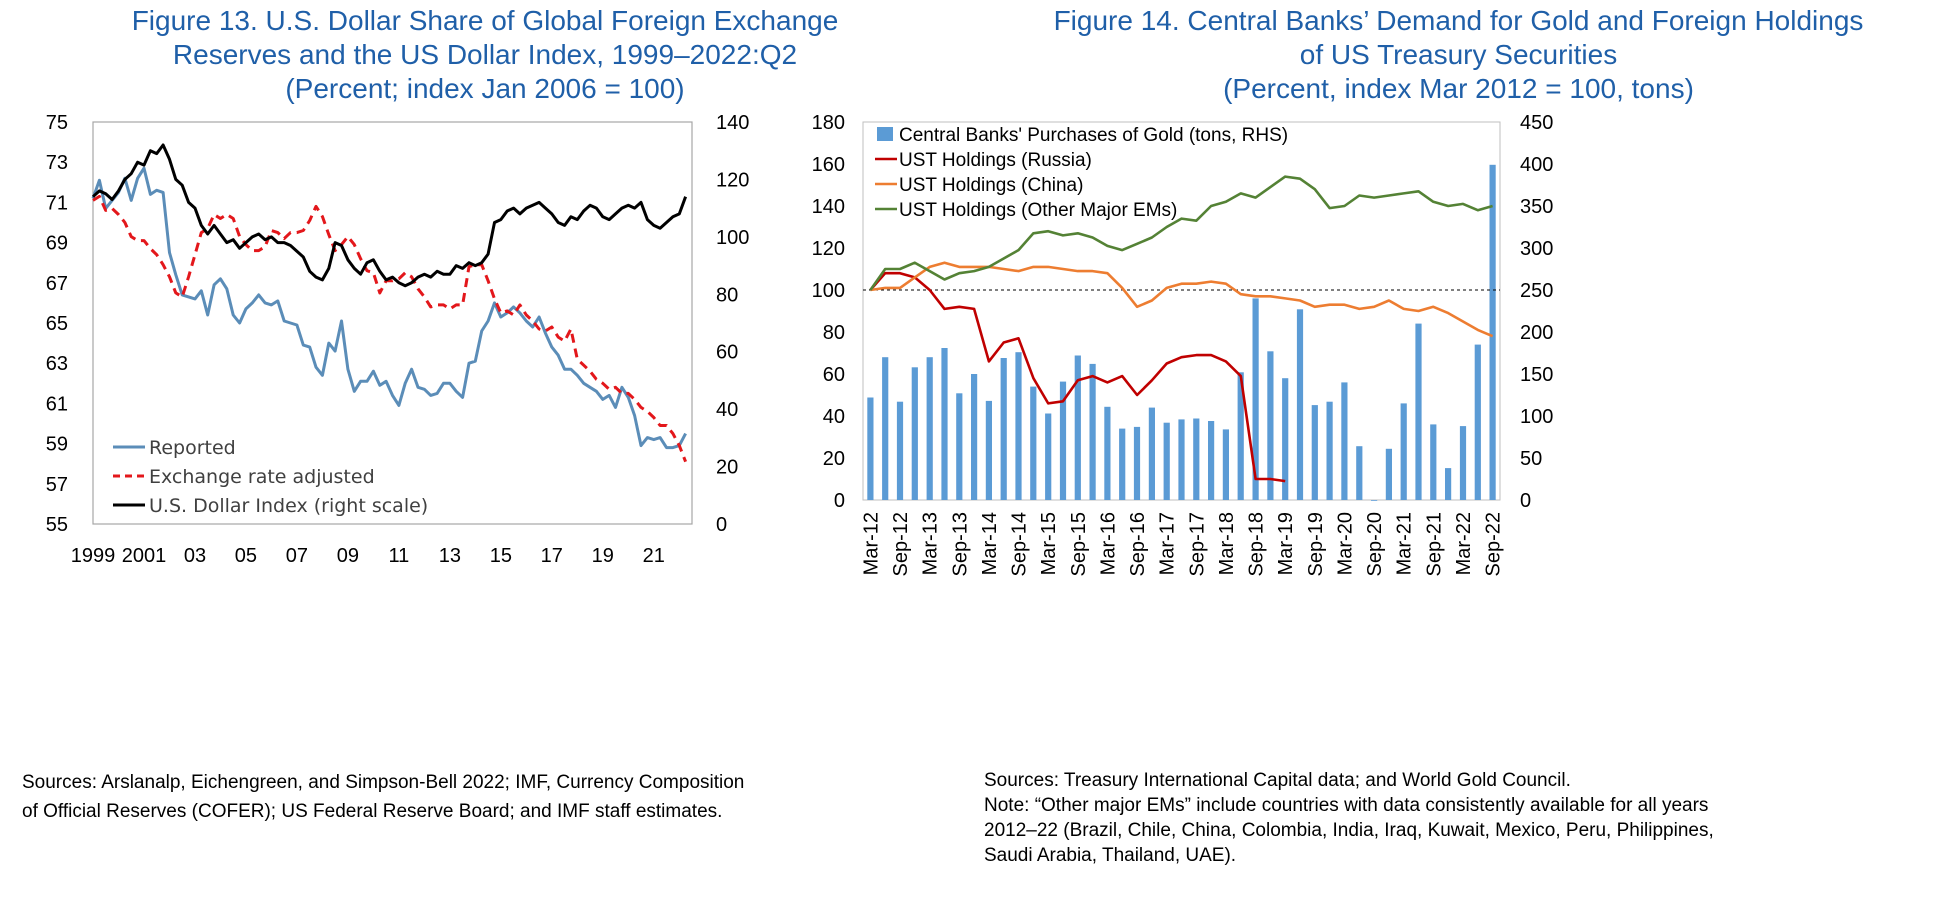 This screenshot has width=1947, height=900. I want to click on legend-swatch, so click(885, 134).